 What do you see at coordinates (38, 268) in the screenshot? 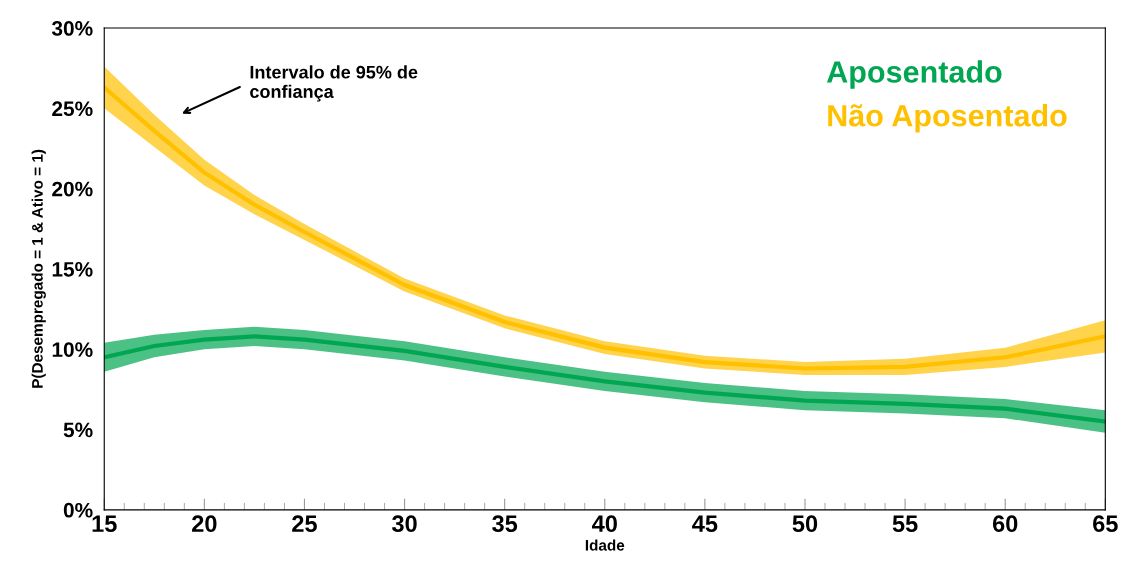
I see `y-axis-title: P(Desempregado = 1 & Ativo = 1)` at bounding box center [38, 268].